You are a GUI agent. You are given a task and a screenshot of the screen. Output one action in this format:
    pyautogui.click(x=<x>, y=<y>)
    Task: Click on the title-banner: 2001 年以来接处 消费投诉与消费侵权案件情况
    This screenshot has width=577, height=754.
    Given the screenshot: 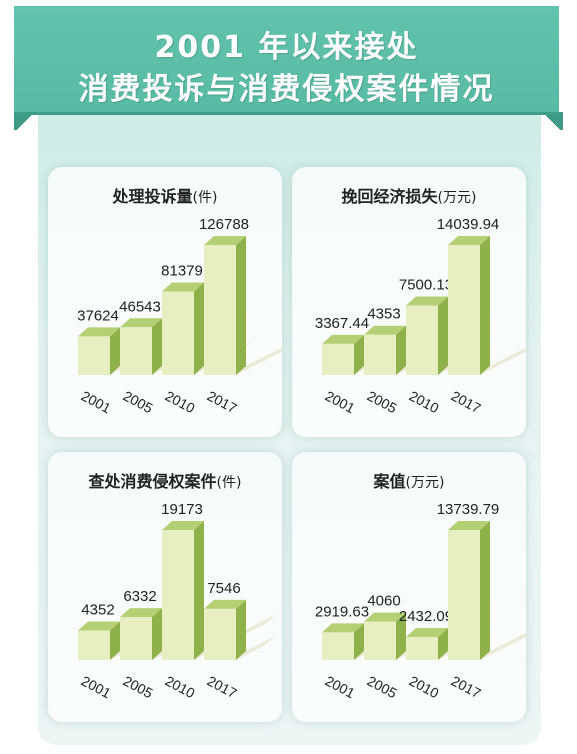 What is the action you would take?
    pyautogui.click(x=286, y=59)
    